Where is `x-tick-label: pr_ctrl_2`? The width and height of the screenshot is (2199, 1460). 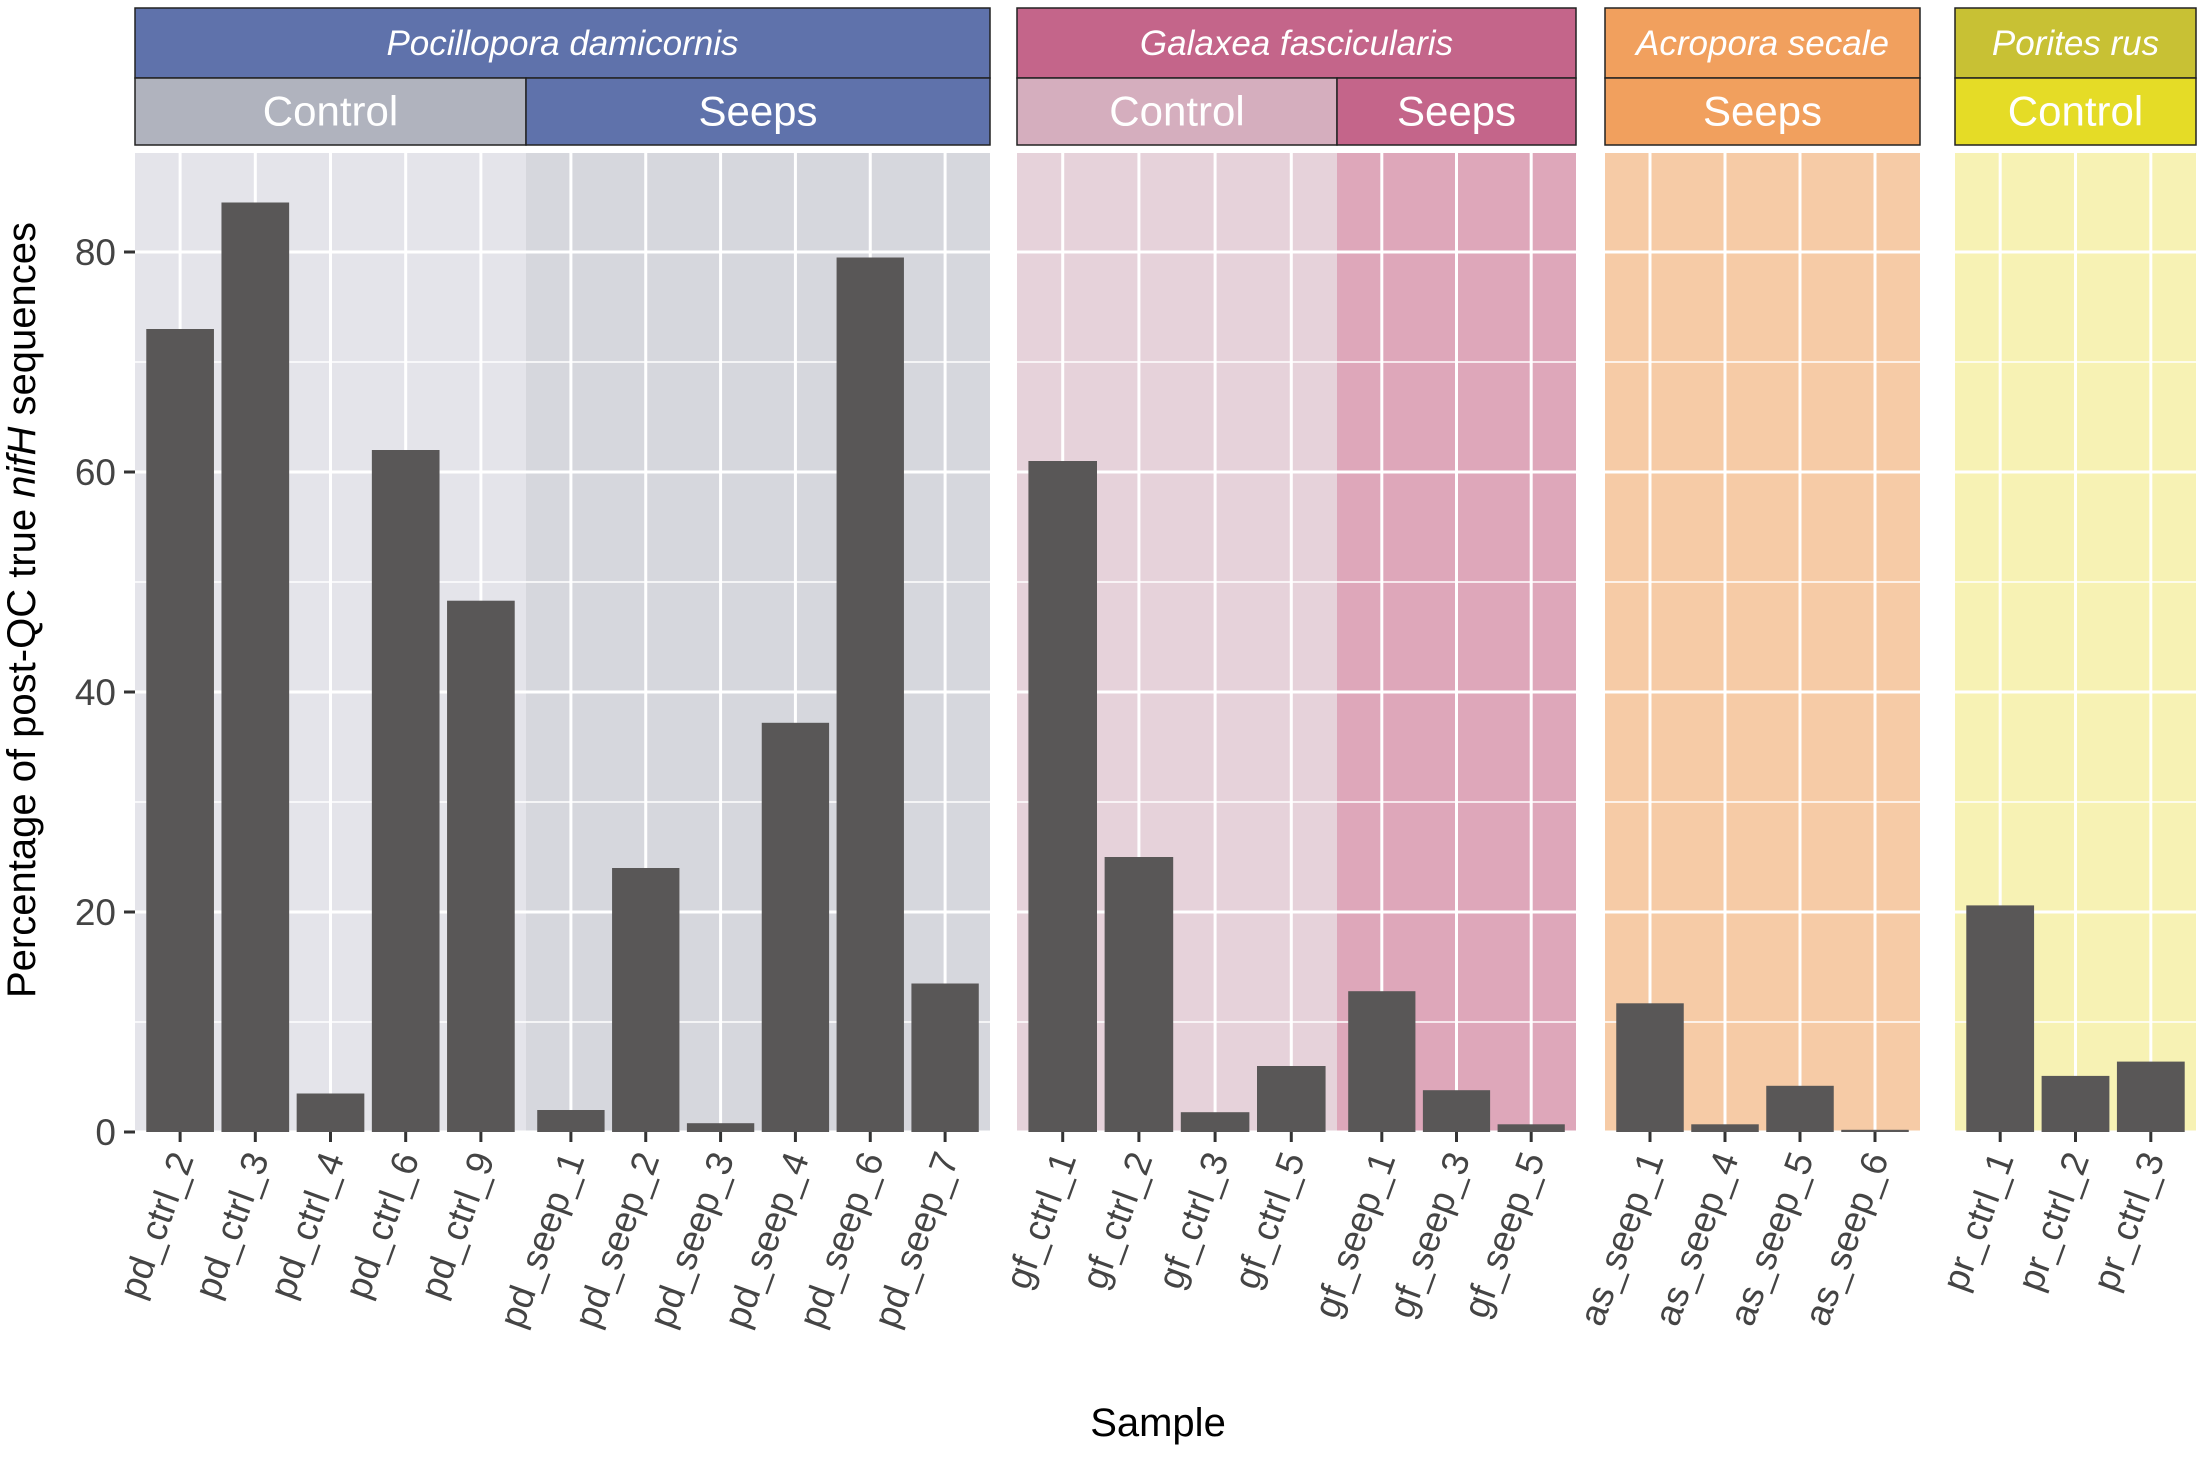 x-tick-label: pr_ctrl_2 is located at coordinates (2053, 1221).